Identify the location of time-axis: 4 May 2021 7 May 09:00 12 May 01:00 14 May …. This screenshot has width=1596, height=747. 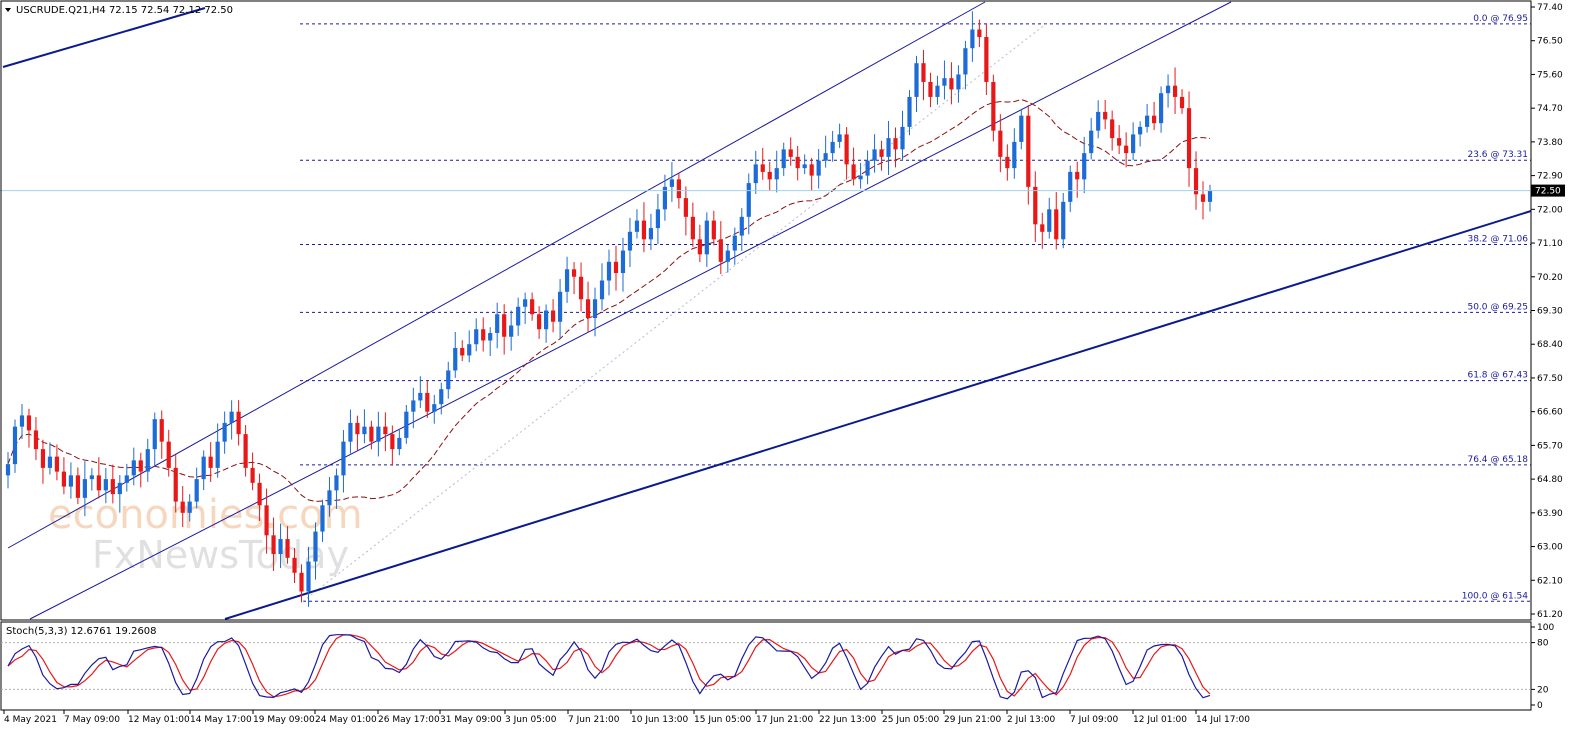
(626, 717).